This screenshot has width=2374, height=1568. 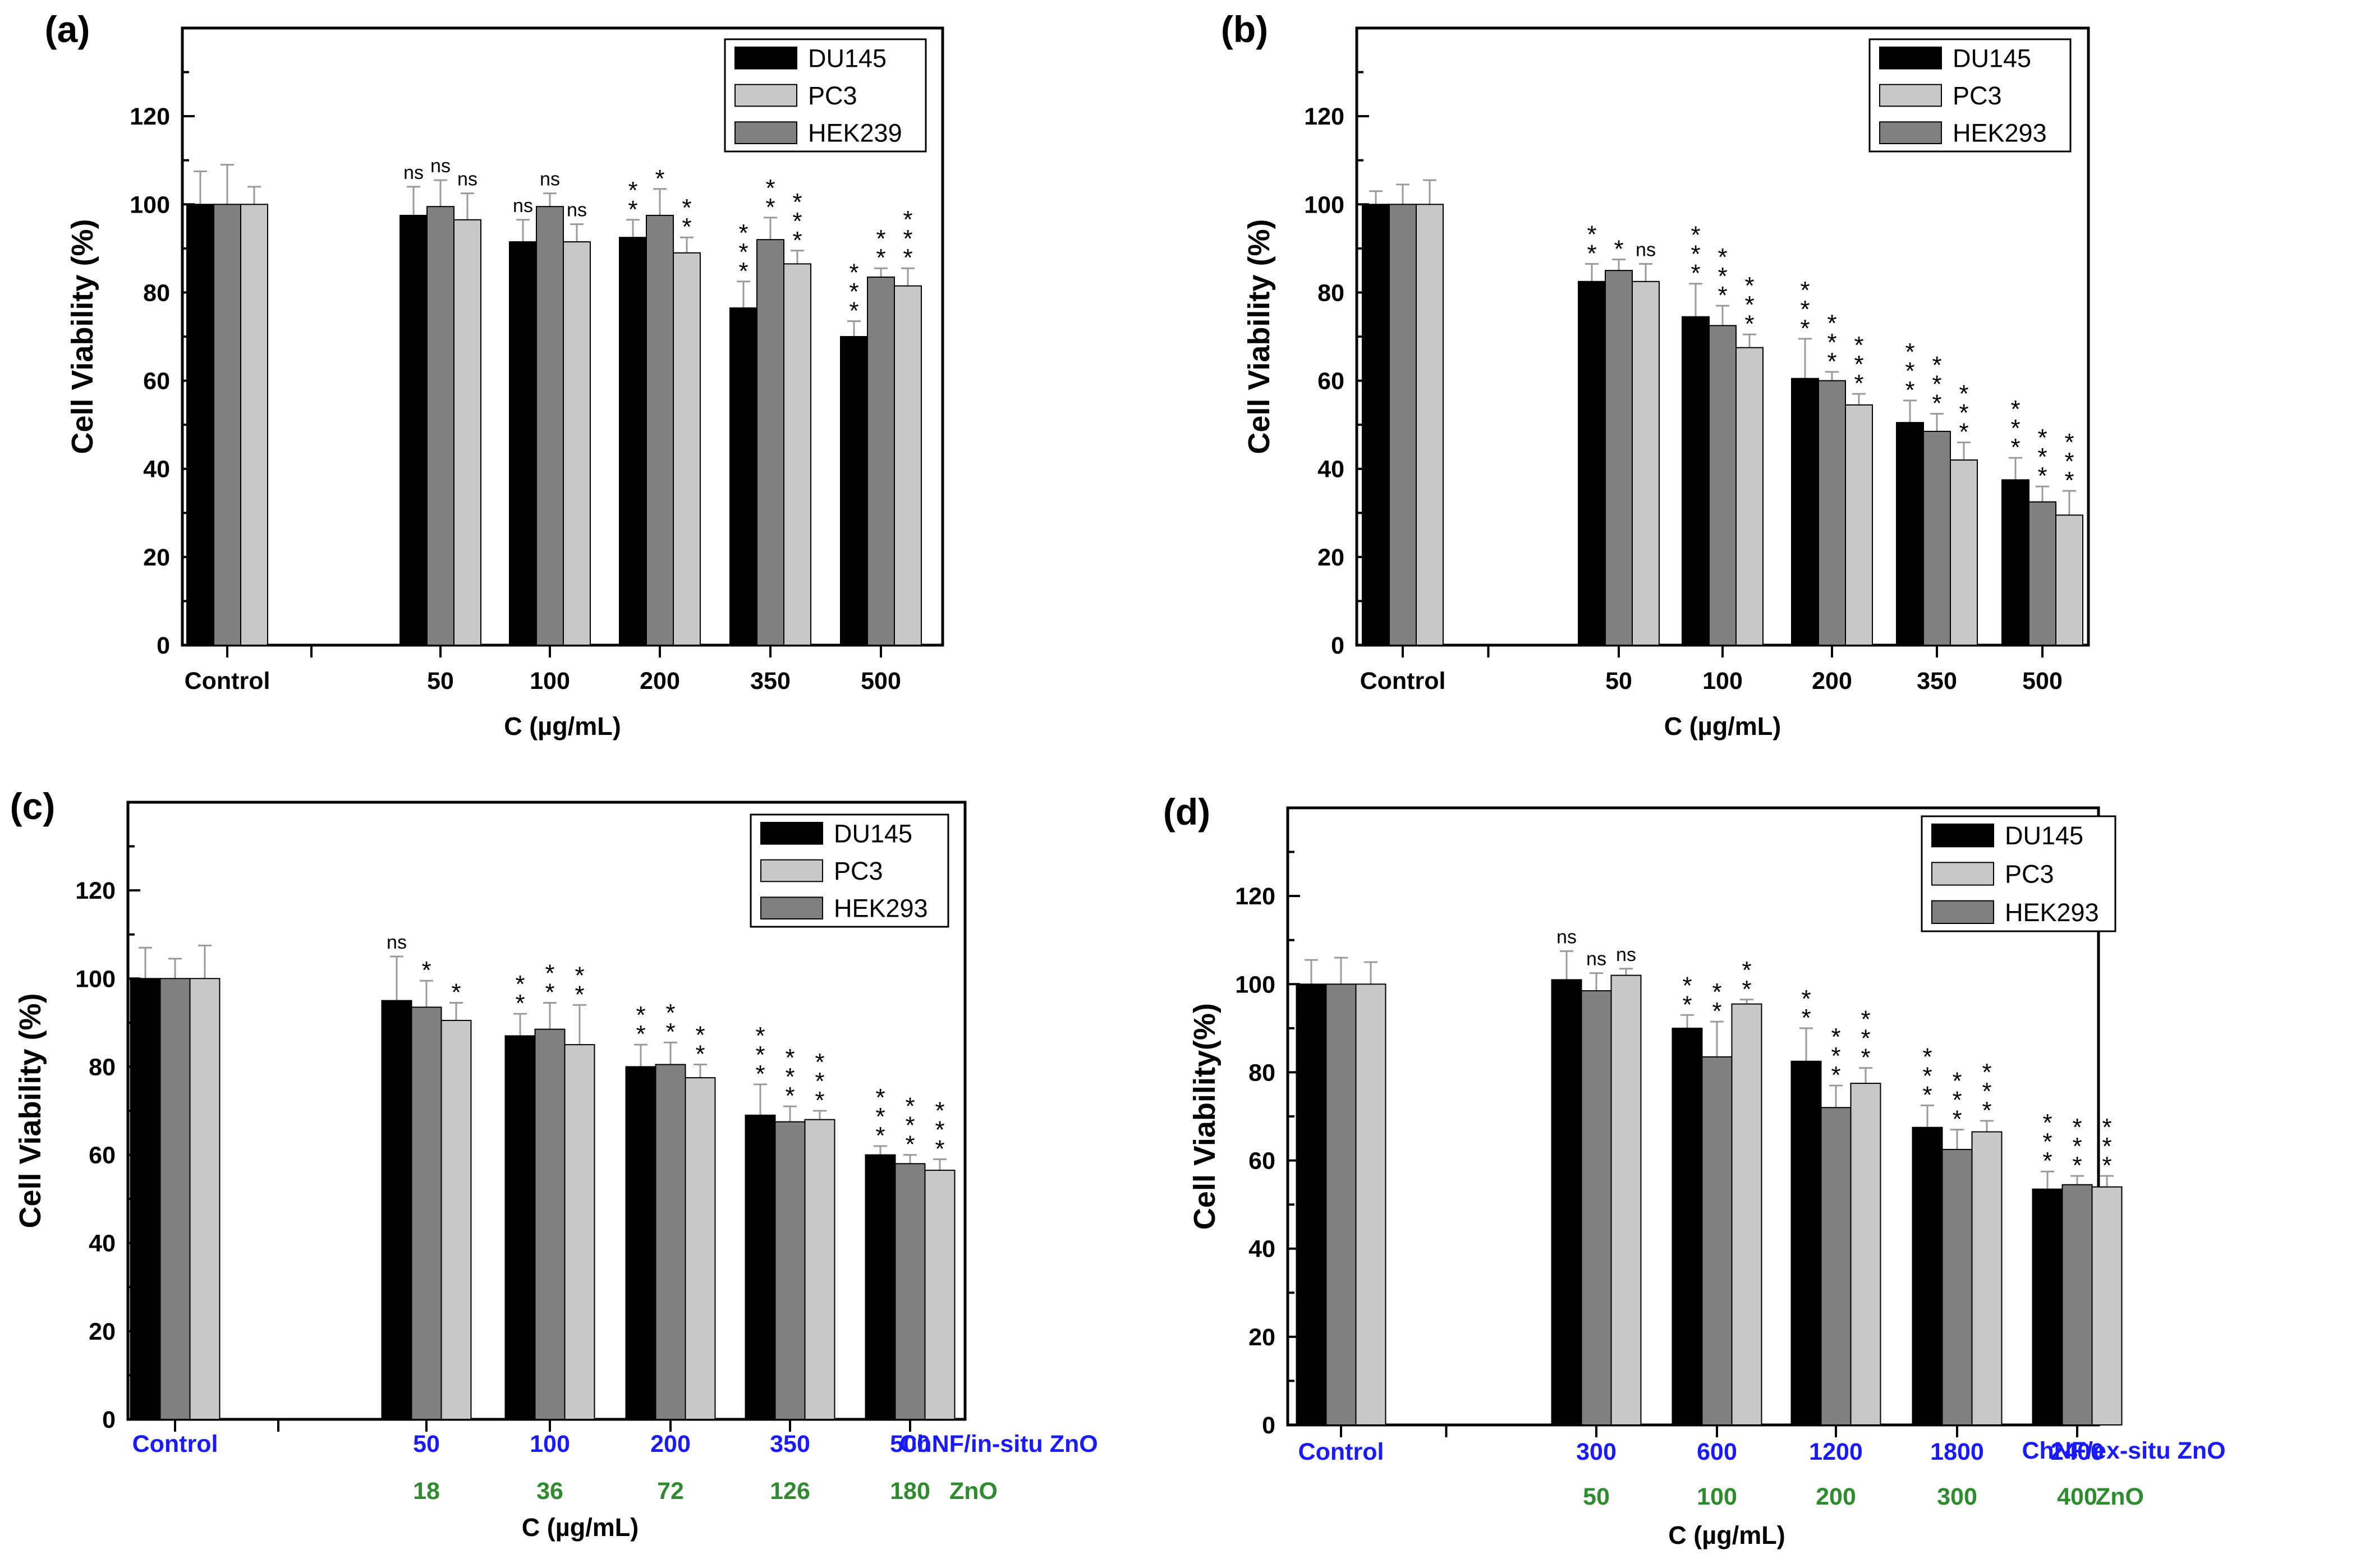 I want to click on panel-b-x-tick-label: 100, so click(x=1722, y=681).